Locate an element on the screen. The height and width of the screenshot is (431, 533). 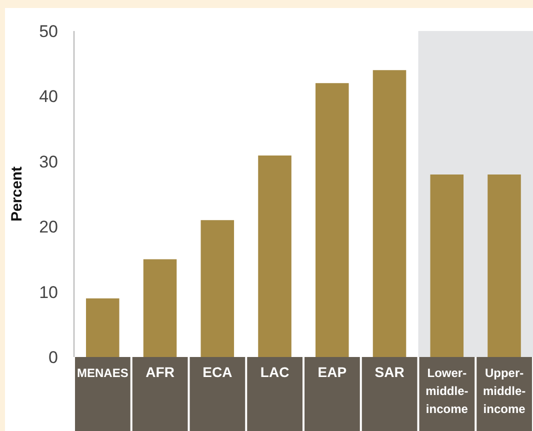
y-tick-label: 20 is located at coordinates (48, 227).